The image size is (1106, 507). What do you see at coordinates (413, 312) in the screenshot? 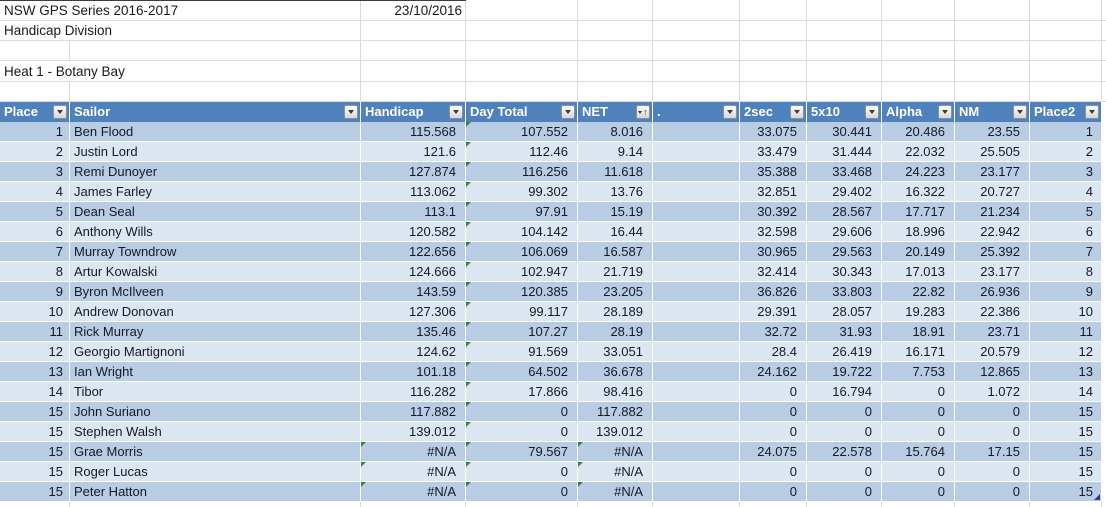
I see `cell-handicap: 127.306` at bounding box center [413, 312].